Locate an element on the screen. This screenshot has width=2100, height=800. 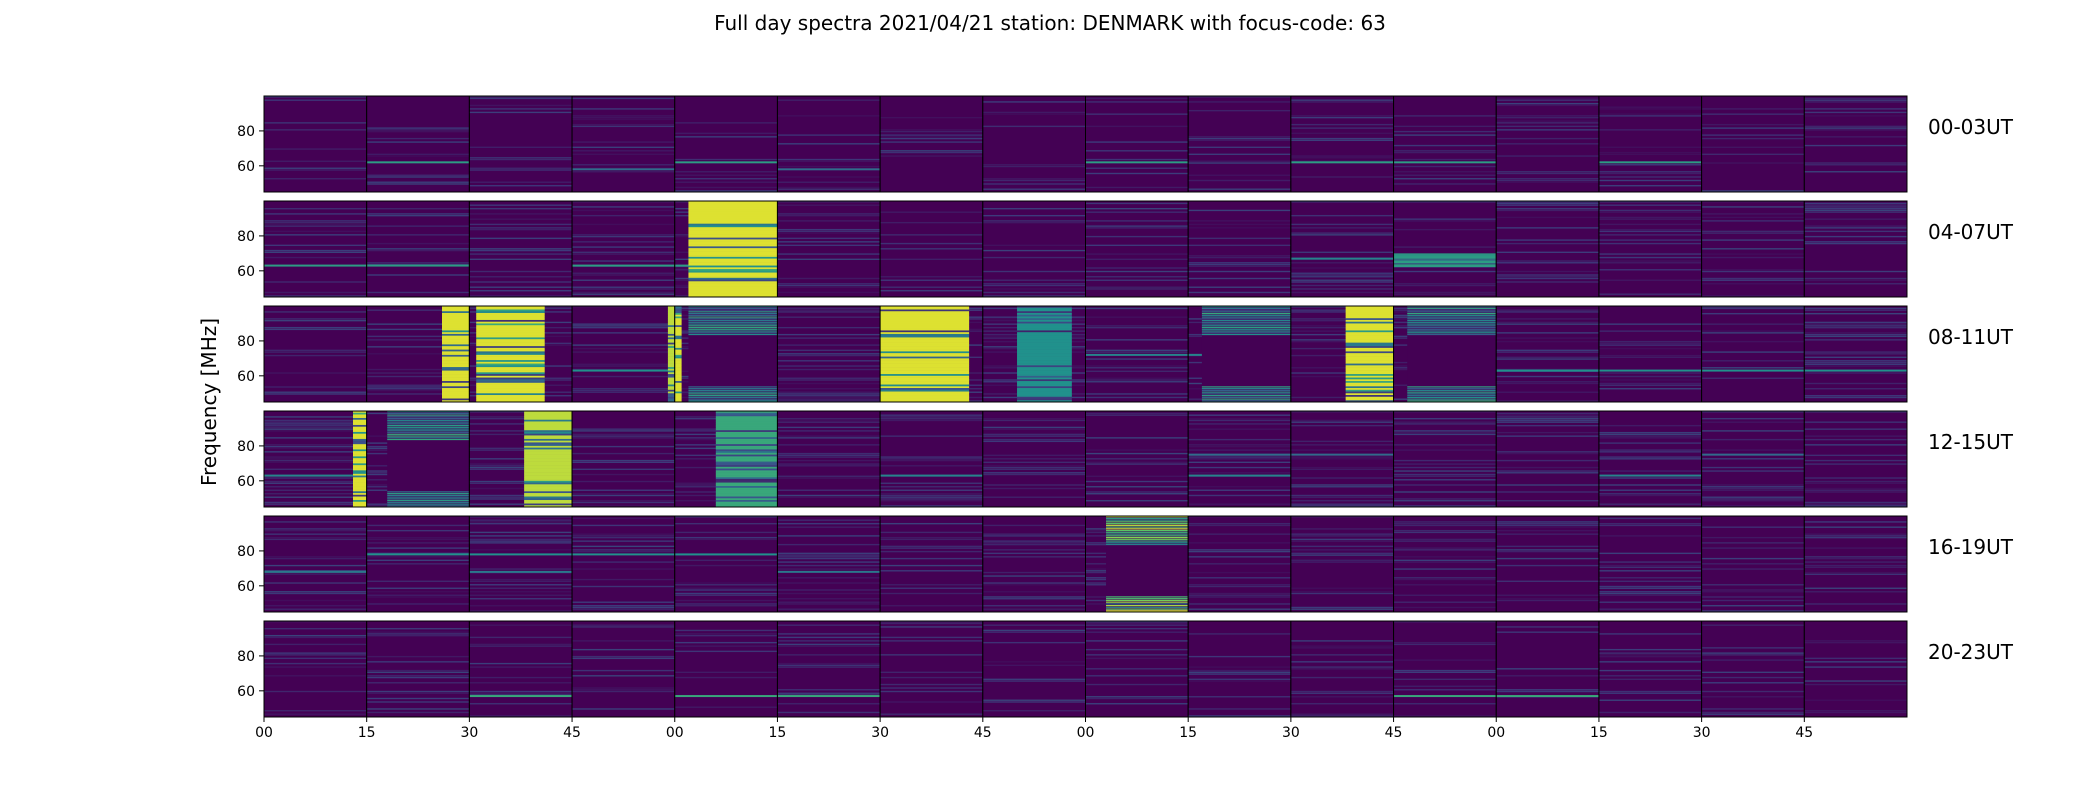
x-tick-label: 30 is located at coordinates (469, 733).